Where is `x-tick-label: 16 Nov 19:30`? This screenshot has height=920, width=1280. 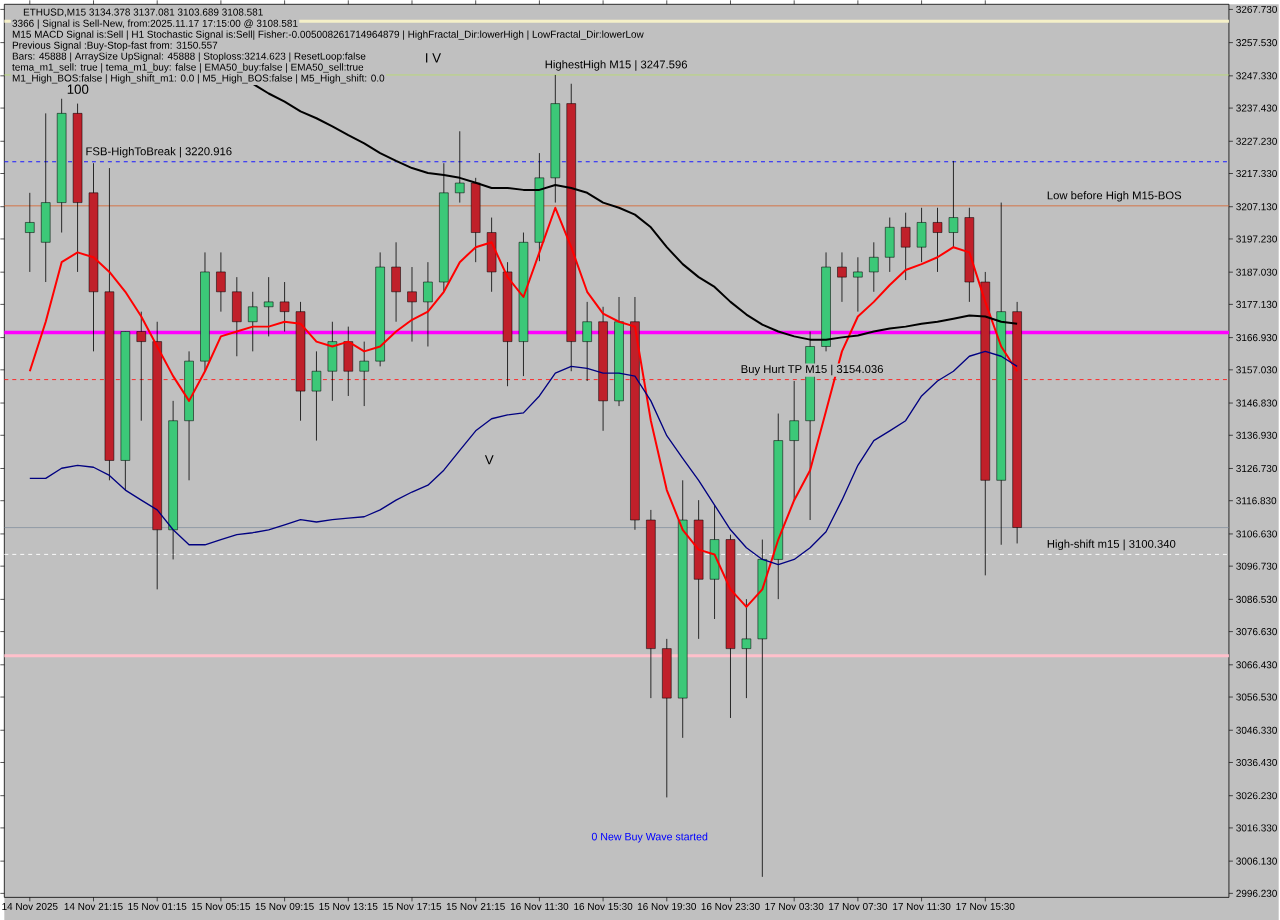
x-tick-label: 16 Nov 19:30 is located at coordinates (666, 906).